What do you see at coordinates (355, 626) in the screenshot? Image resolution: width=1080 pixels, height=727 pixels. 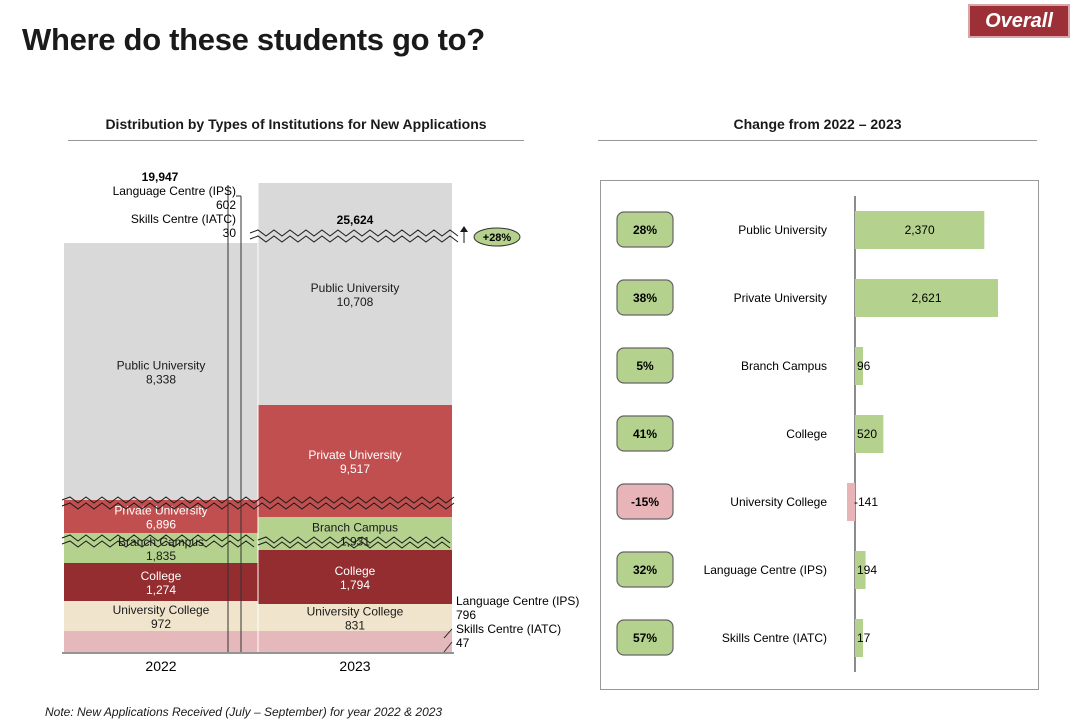 I see `segment-value: 831` at bounding box center [355, 626].